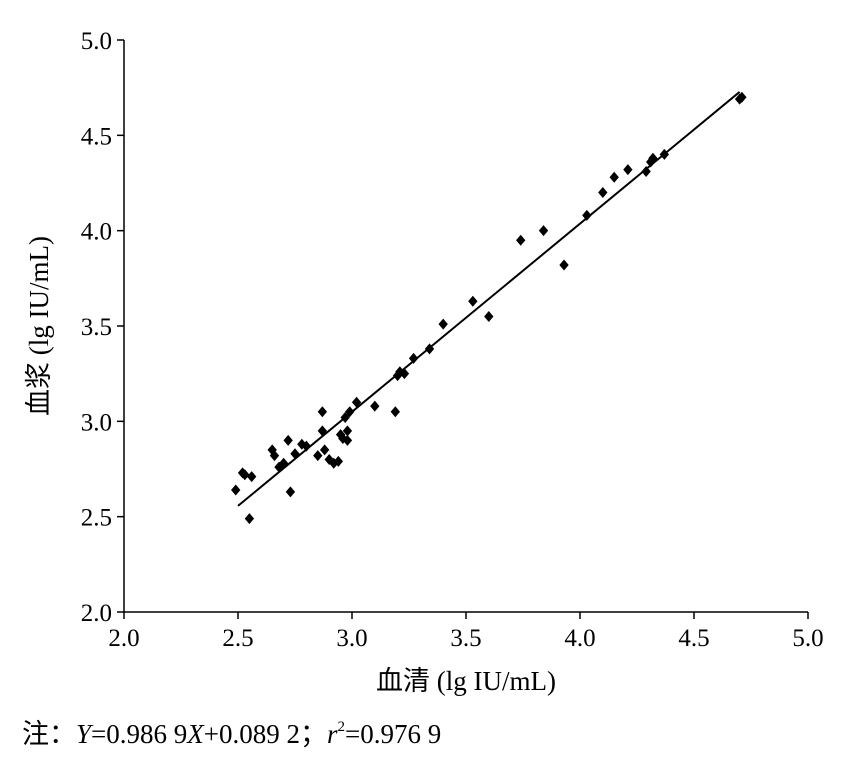 This screenshot has width=850, height=767. What do you see at coordinates (351, 638) in the screenshot?
I see `x-tick-label: 3.0` at bounding box center [351, 638].